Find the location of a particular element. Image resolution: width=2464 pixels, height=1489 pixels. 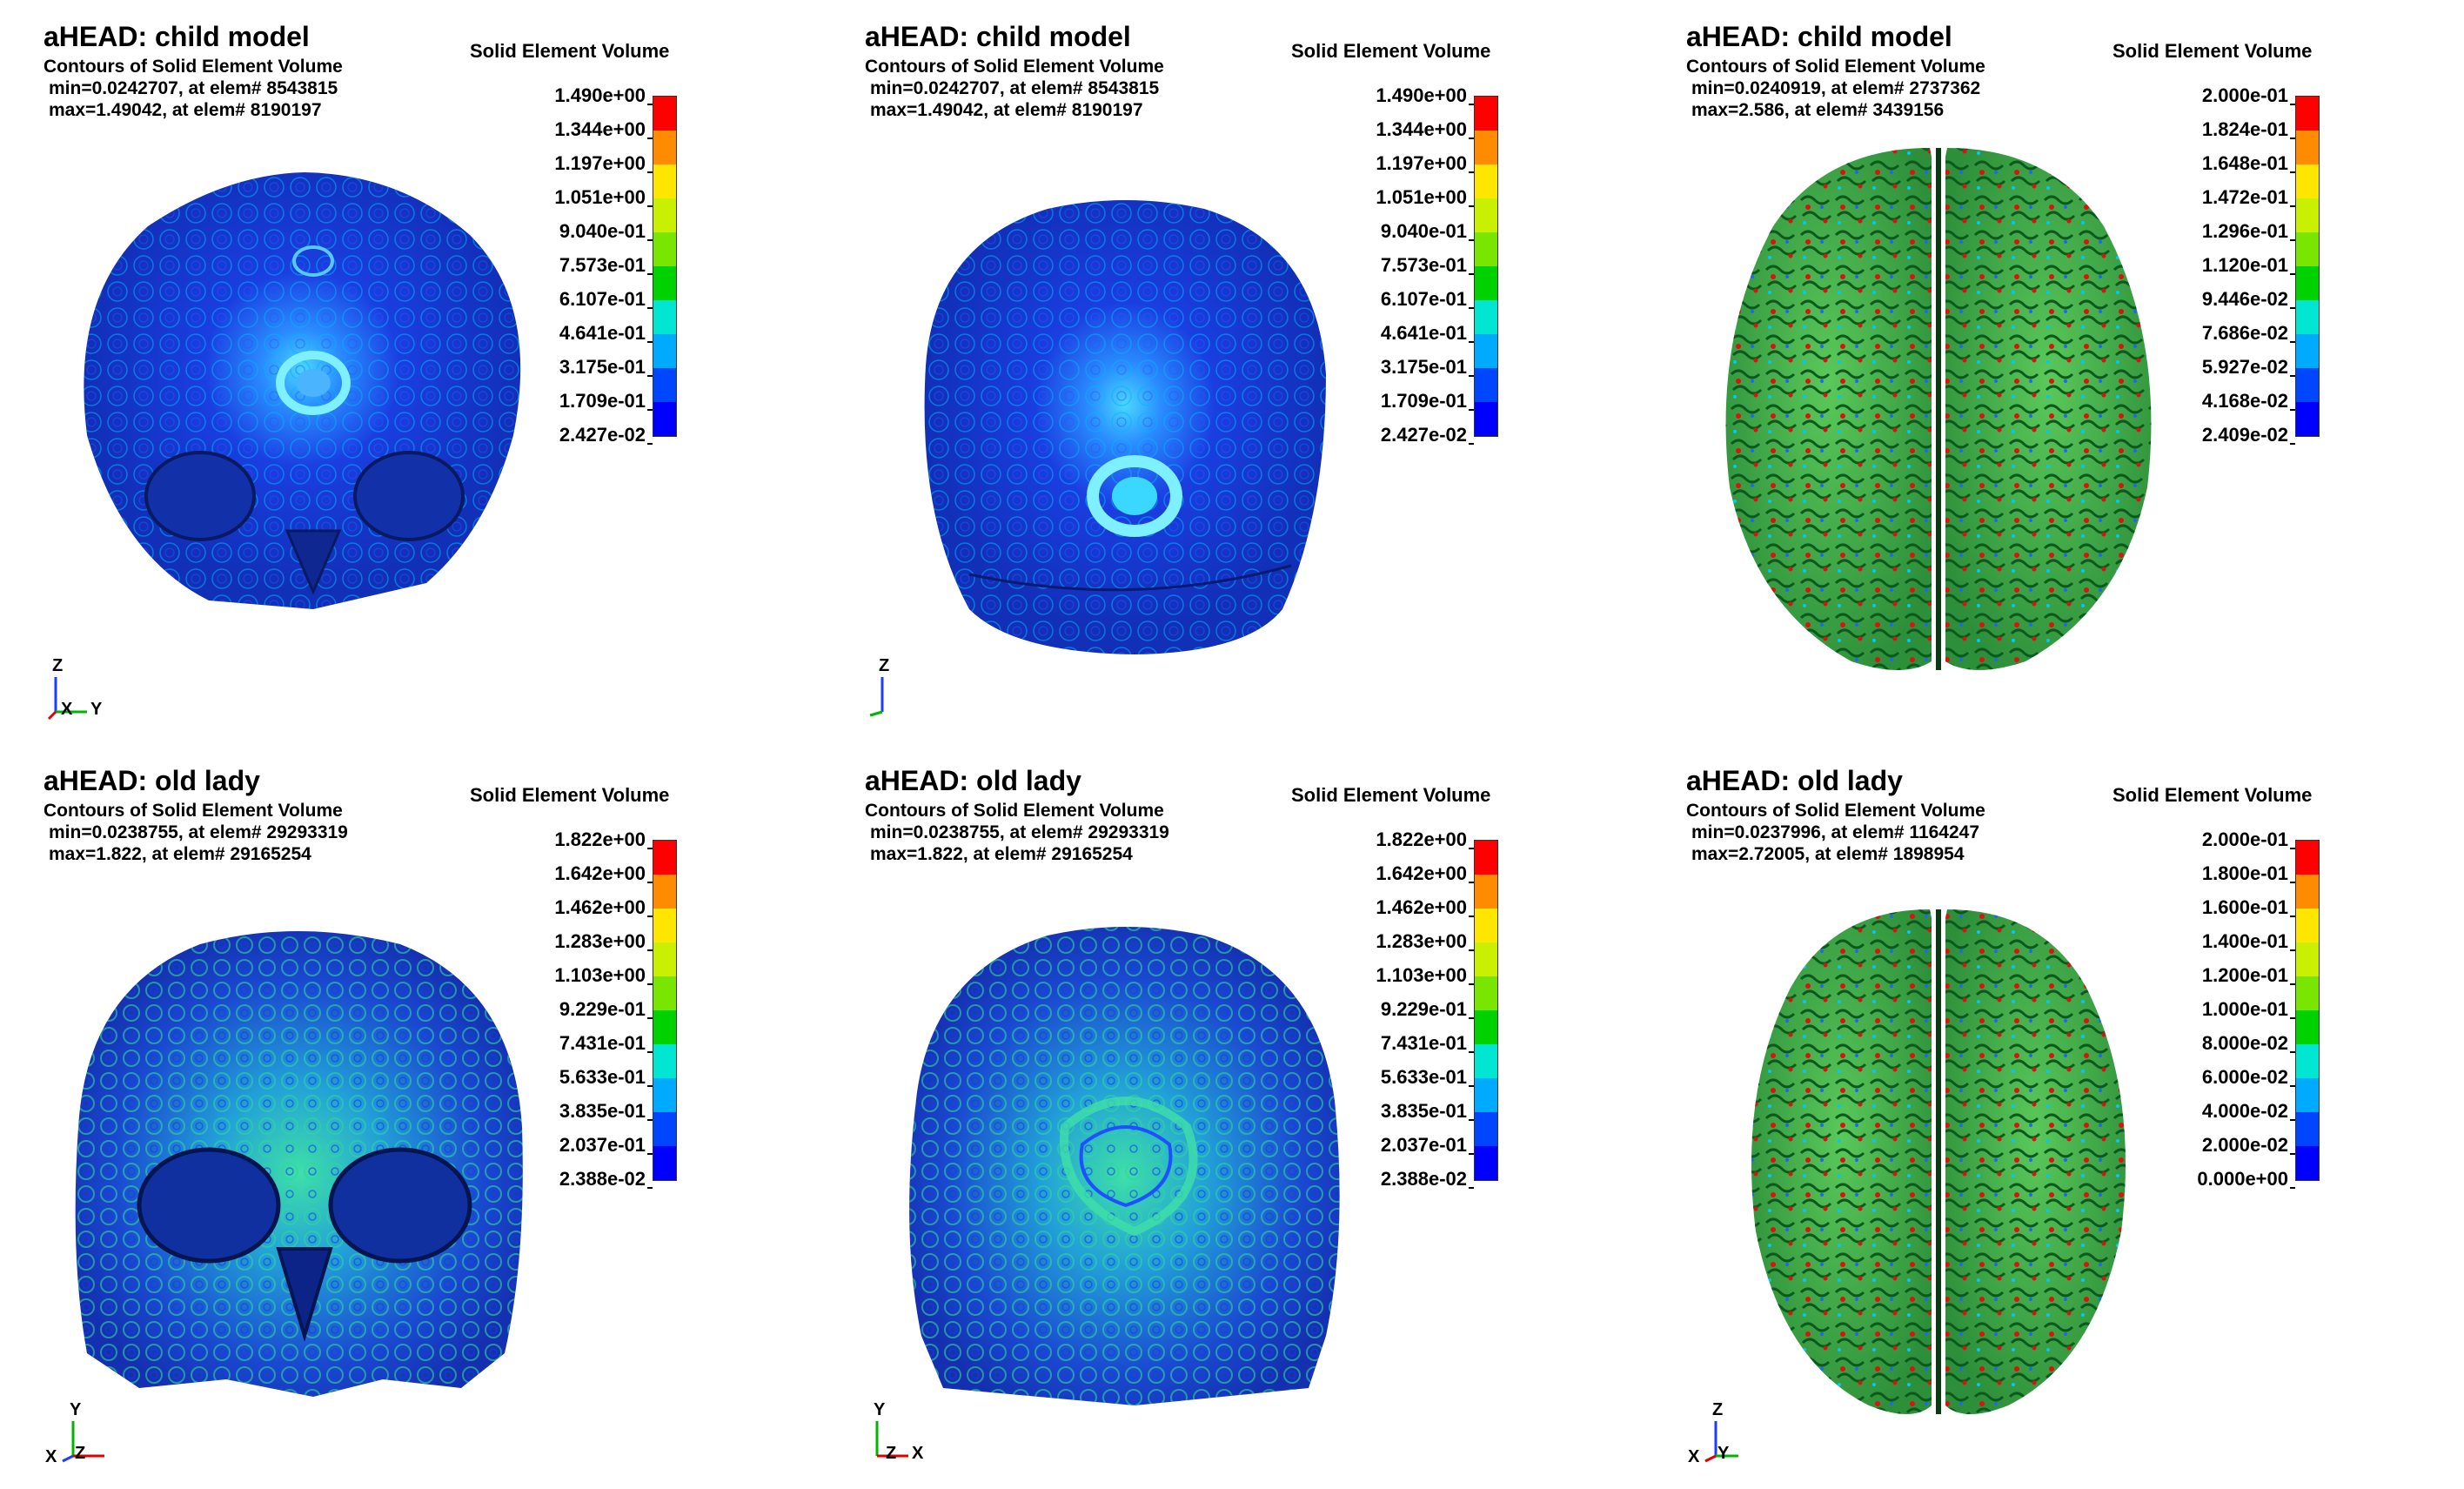

axis-label-out: Z is located at coordinates (891, 1453).